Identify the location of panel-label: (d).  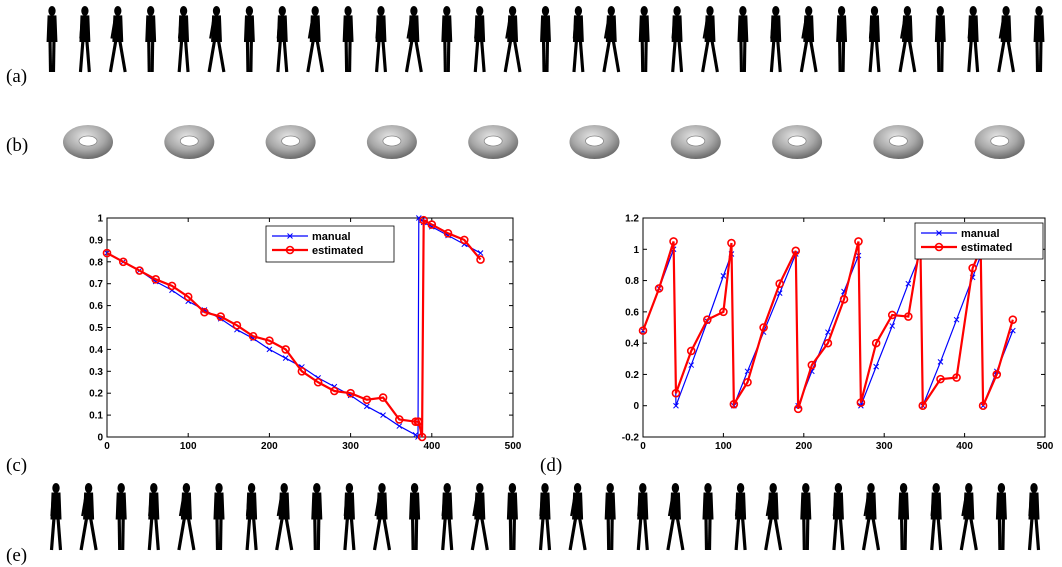
(551, 465).